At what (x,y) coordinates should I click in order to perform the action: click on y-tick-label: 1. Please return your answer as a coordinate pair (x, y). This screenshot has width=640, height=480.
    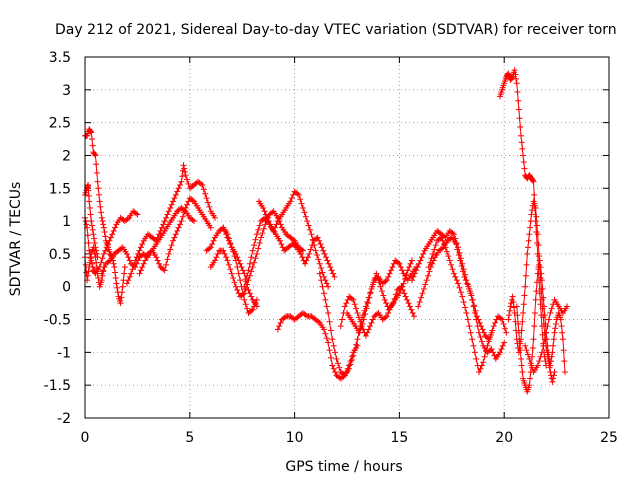
    Looking at the image, I should click on (66, 222).